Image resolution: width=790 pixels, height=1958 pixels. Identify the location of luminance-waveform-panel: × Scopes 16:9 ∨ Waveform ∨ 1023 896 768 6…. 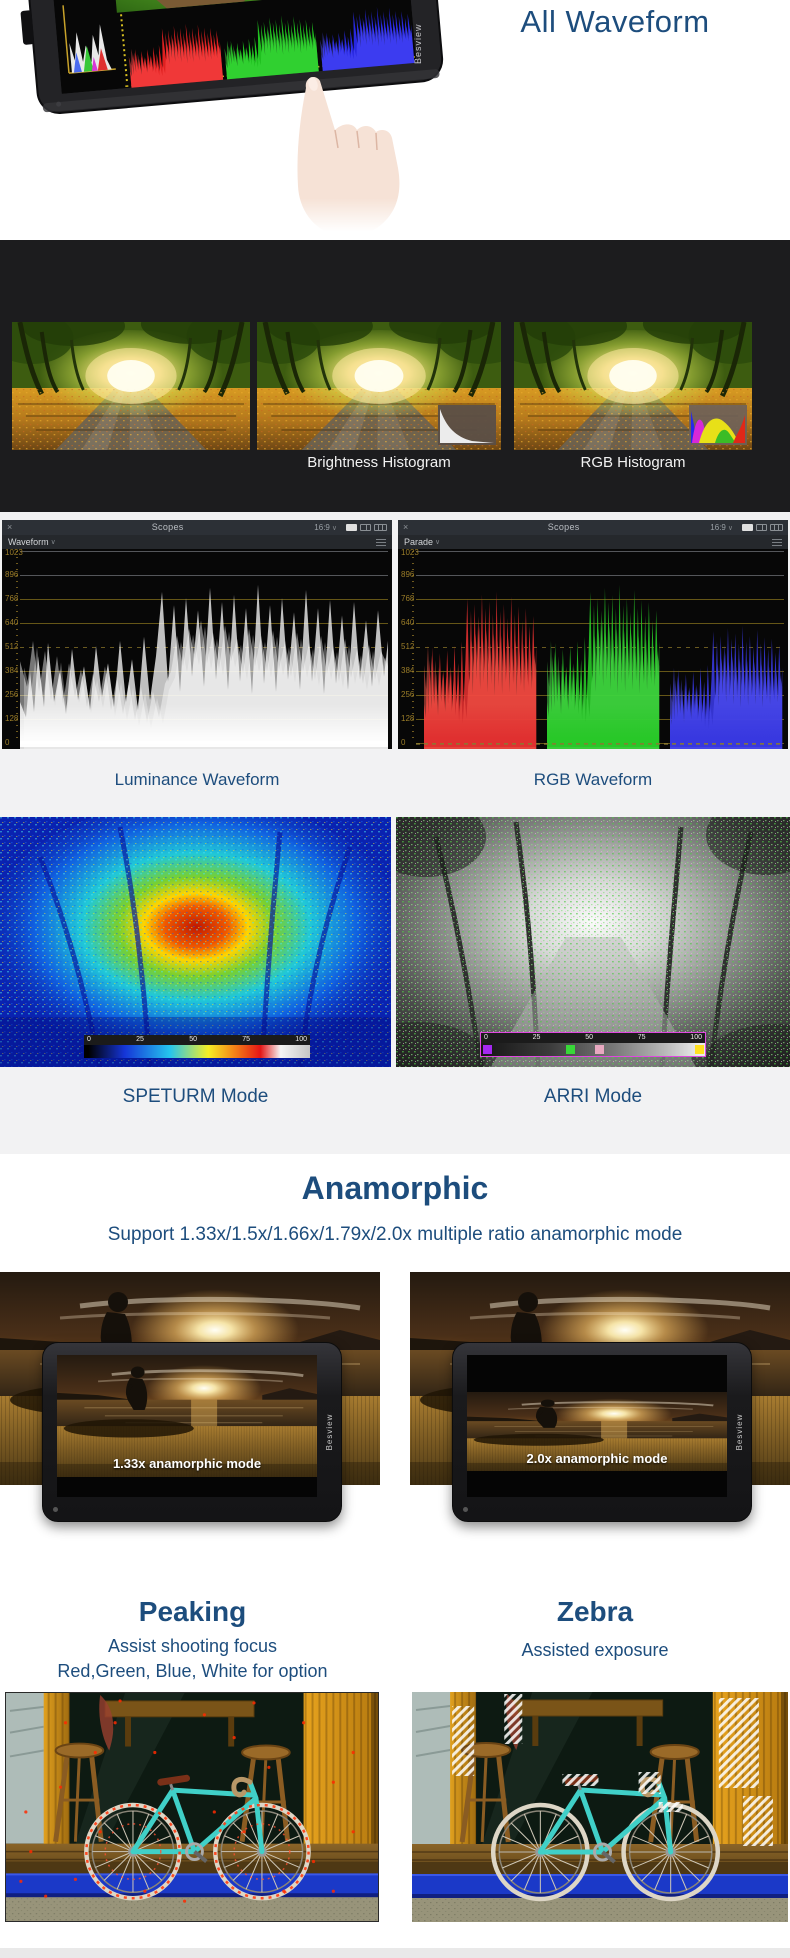
(197, 634).